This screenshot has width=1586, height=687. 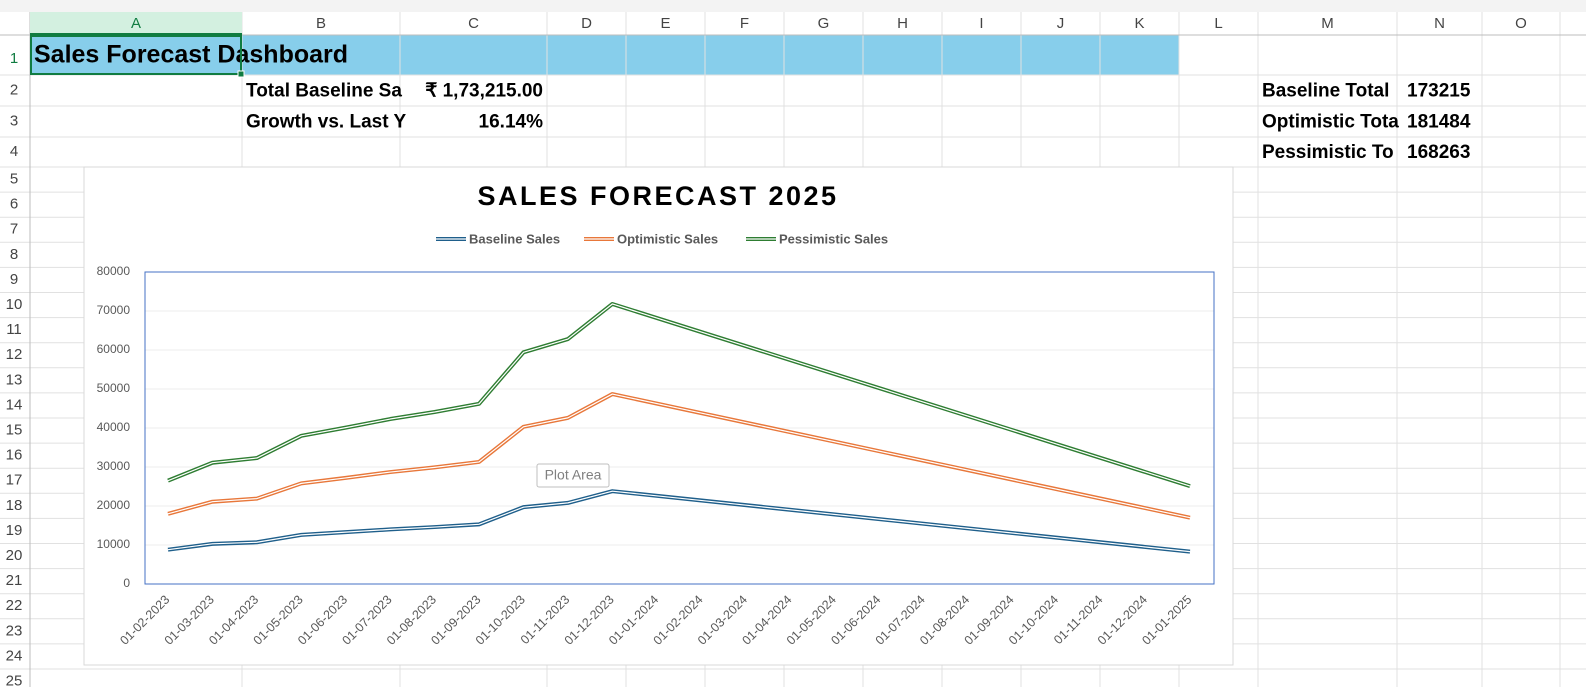 I want to click on row-header: 20, so click(x=14, y=555).